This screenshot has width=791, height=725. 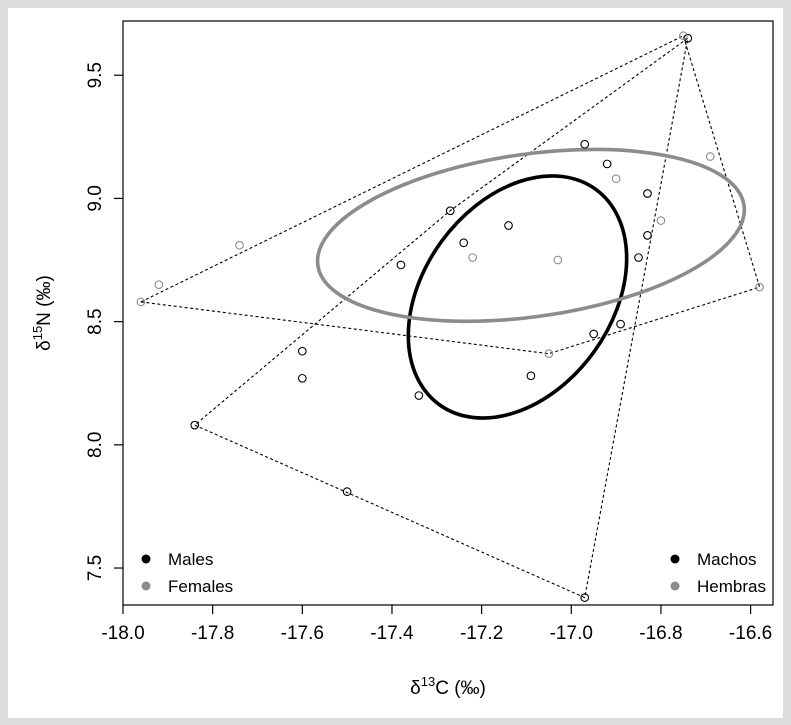 I want to click on y-tick-label: 8.5, so click(x=95, y=321).